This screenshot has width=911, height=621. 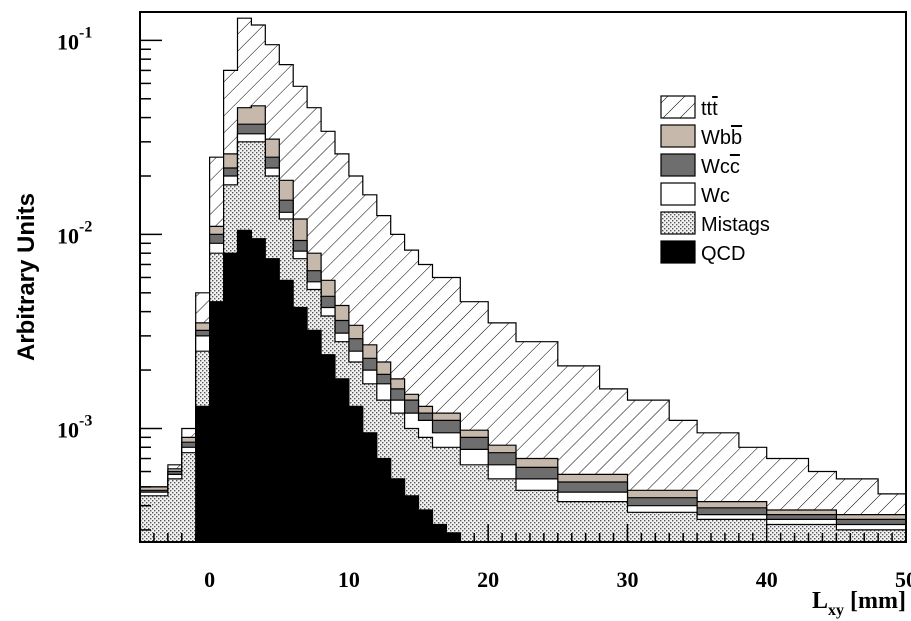 What do you see at coordinates (715, 180) in the screenshot?
I see `legend: ttt Wbb Wcc Wc Mistags QCD` at bounding box center [715, 180].